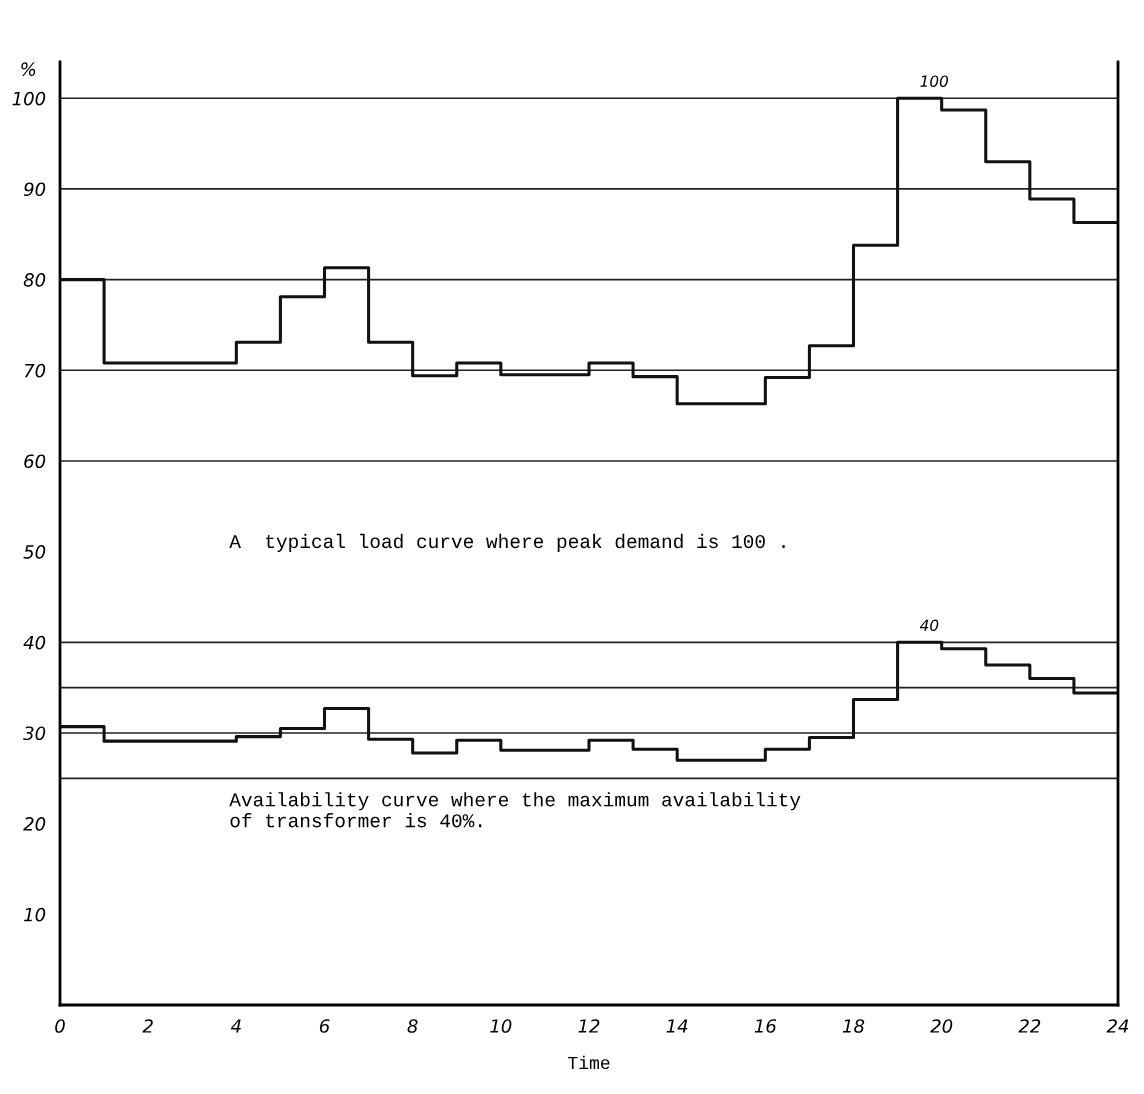  I want to click on y-tick-label: 50, so click(34, 552).